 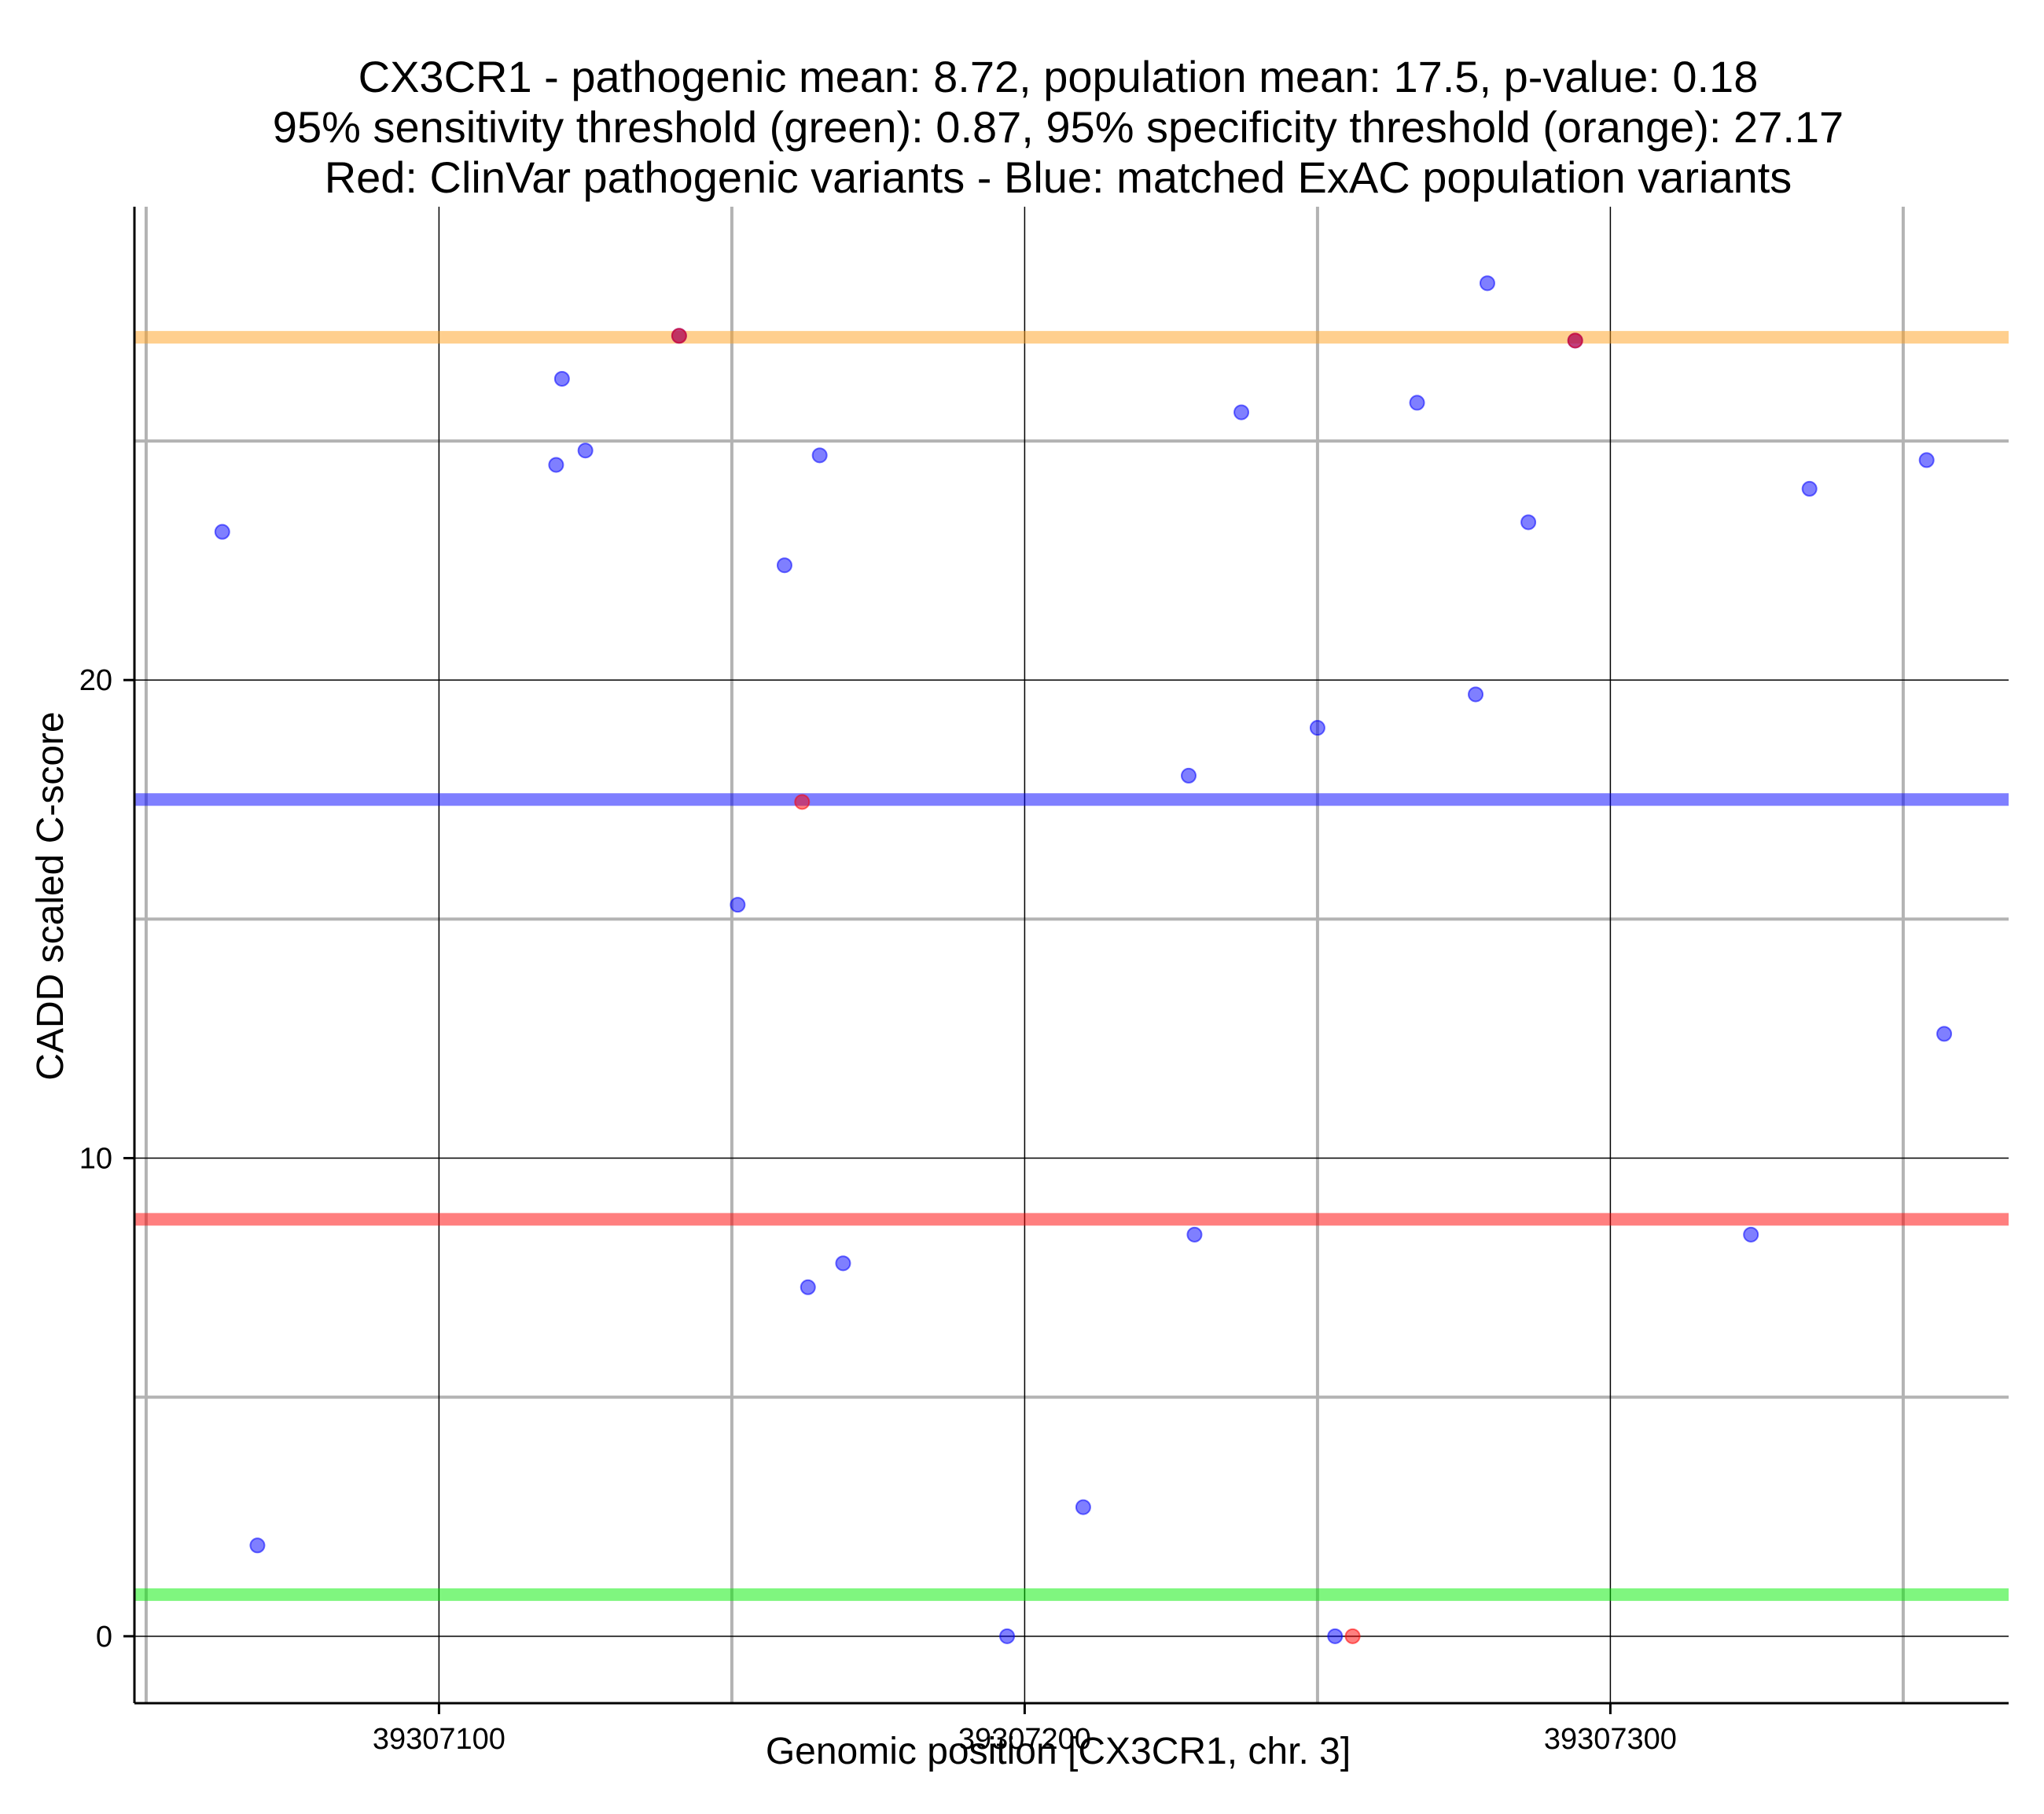 I want to click on y-axis-label: CADD scaled C-score, so click(x=51, y=895).